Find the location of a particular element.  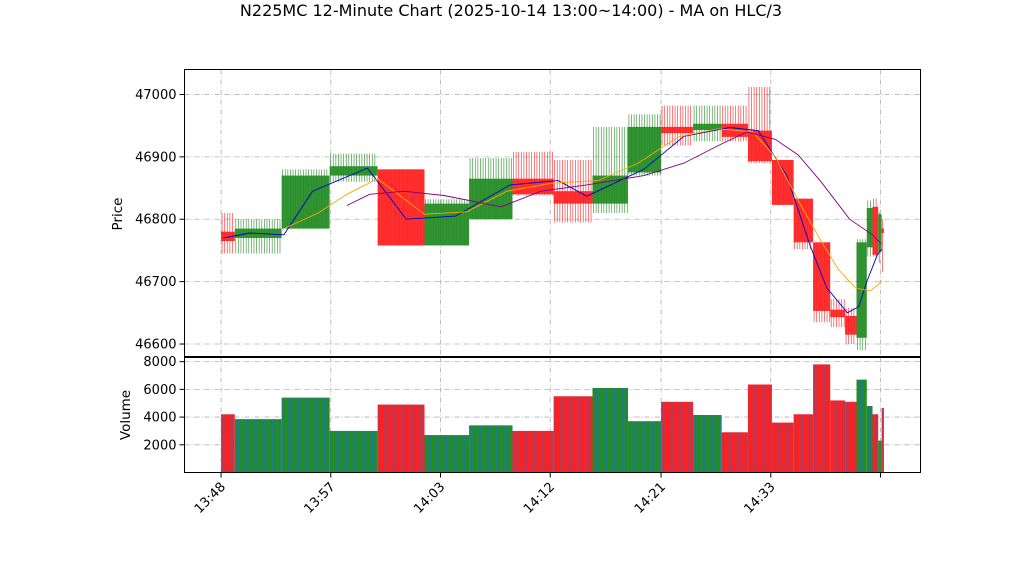

x-axis-ticks: 13:48 13:57 14:03 14:12 14:21 14:33 is located at coordinates (536, 494).